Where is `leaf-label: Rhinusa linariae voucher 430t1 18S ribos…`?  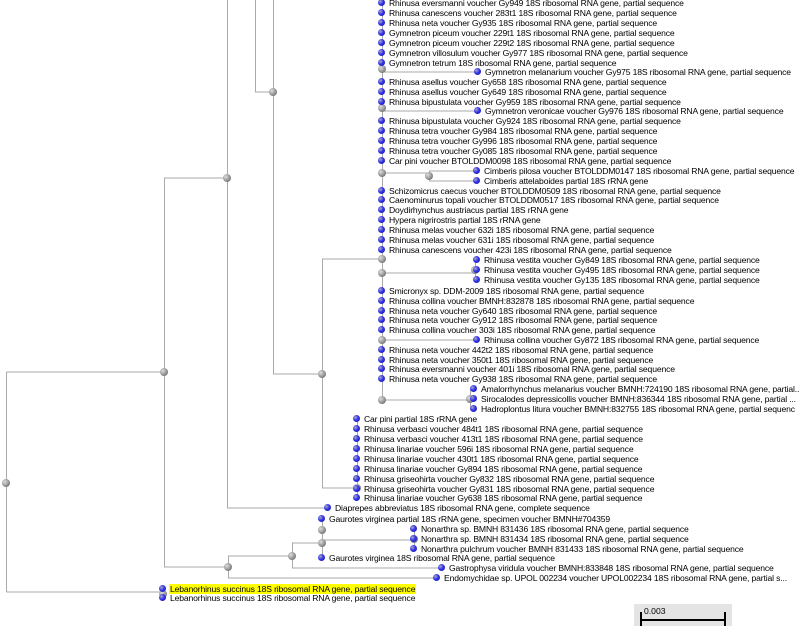 leaf-label: Rhinusa linariae voucher 430t1 18S ribos… is located at coordinates (501, 459).